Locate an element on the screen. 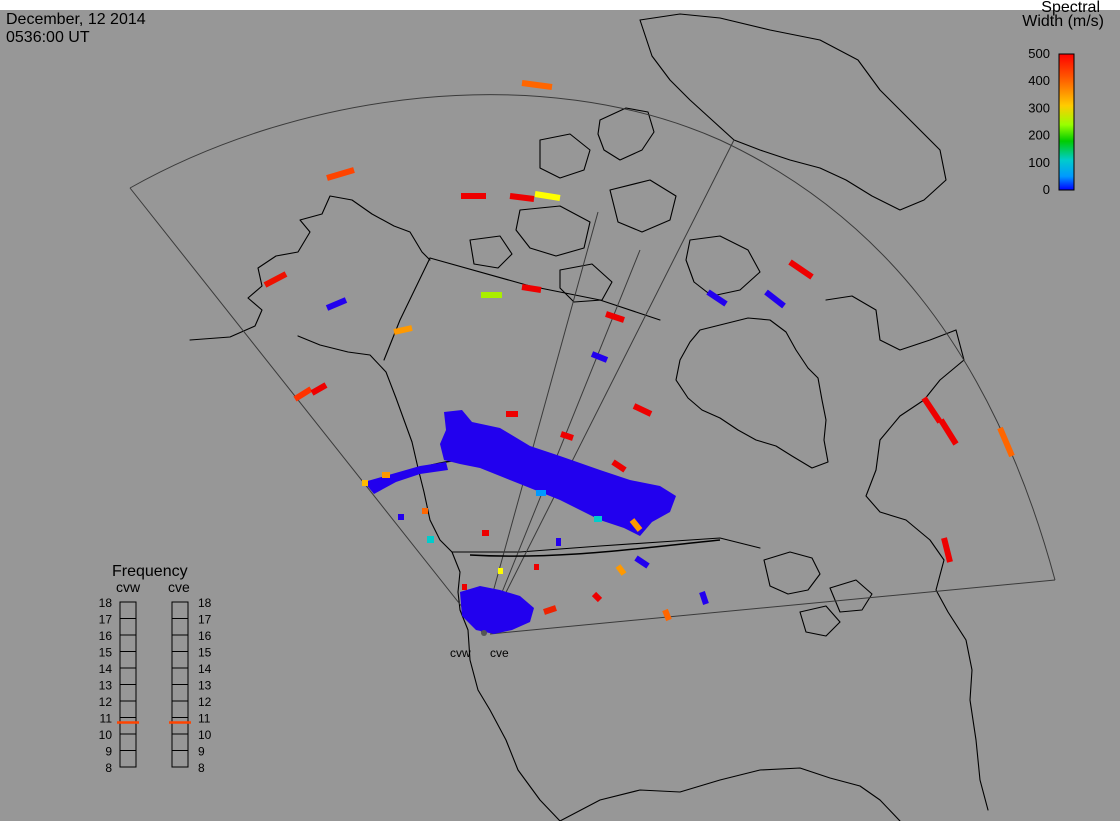 Image resolution: width=1120 pixels, height=821 pixels. frequency-title: Frequency is located at coordinates (150, 571).